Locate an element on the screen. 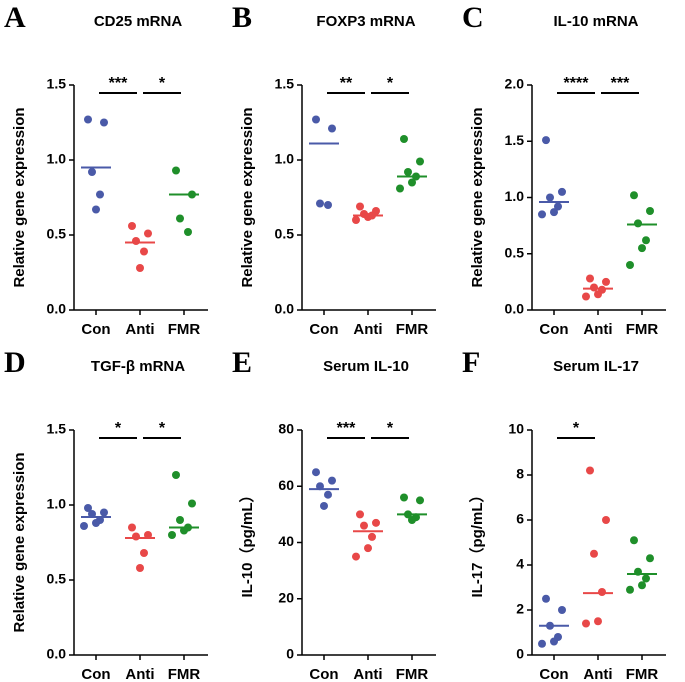 The width and height of the screenshot is (685, 682). y-tick-label: 60 is located at coordinates (286, 485).